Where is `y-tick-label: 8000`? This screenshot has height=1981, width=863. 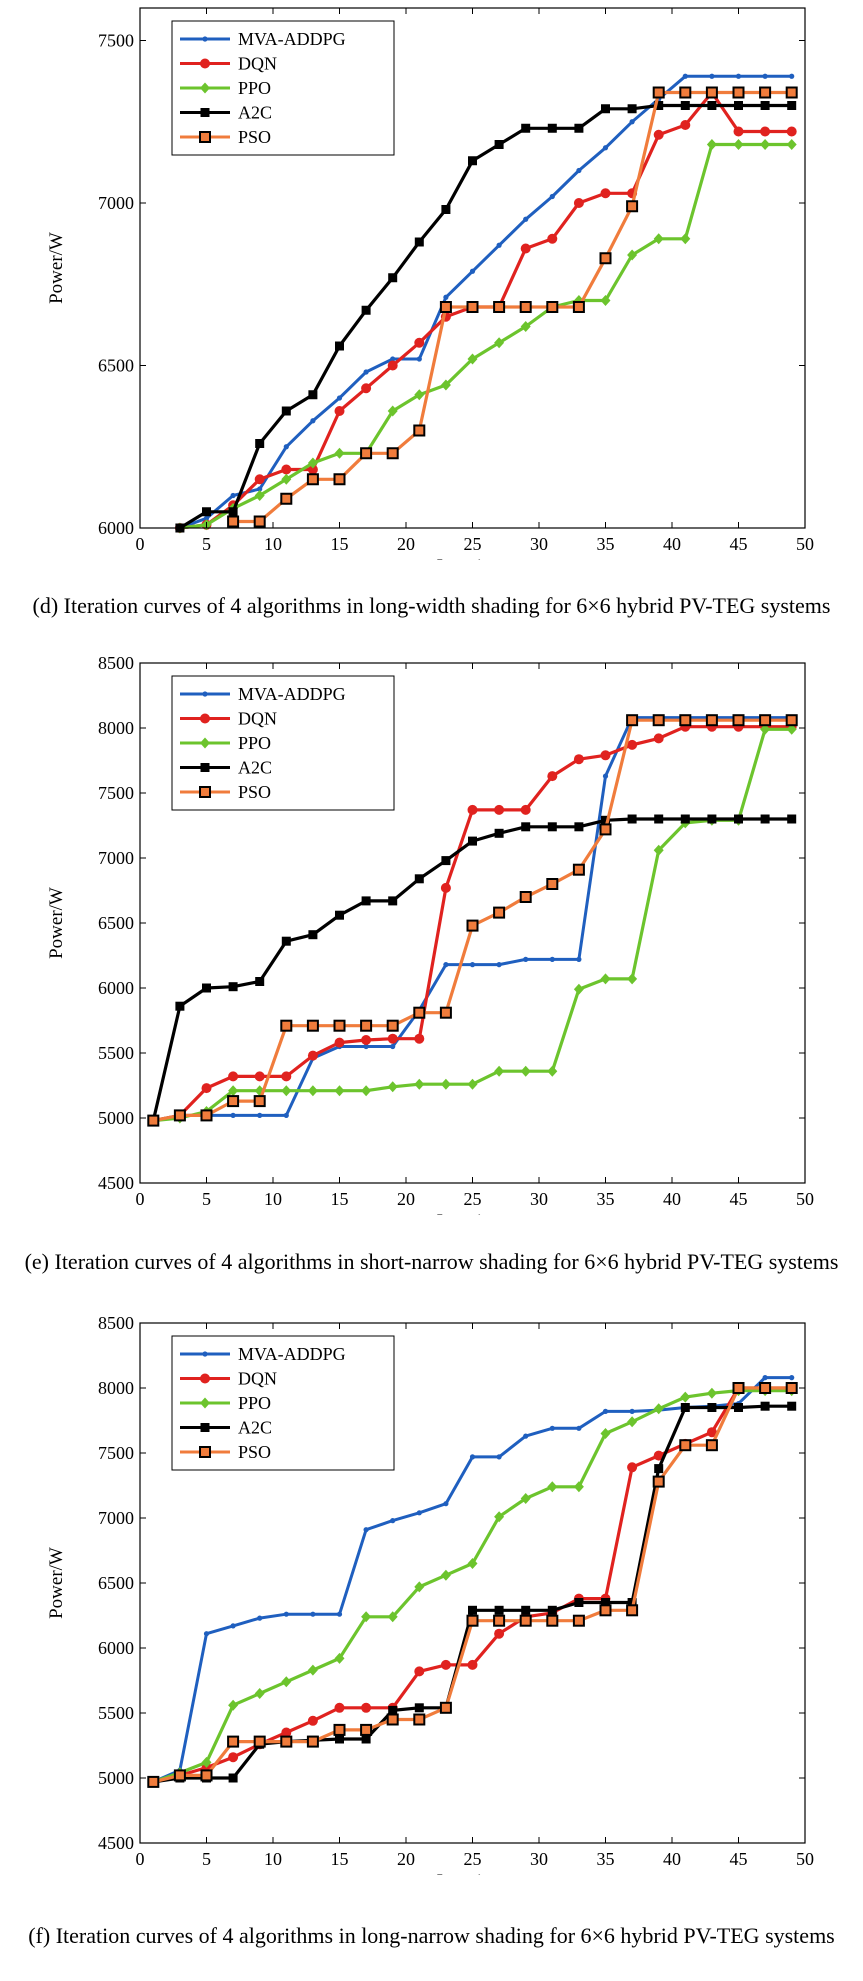
y-tick-label: 8000 is located at coordinates (116, 728).